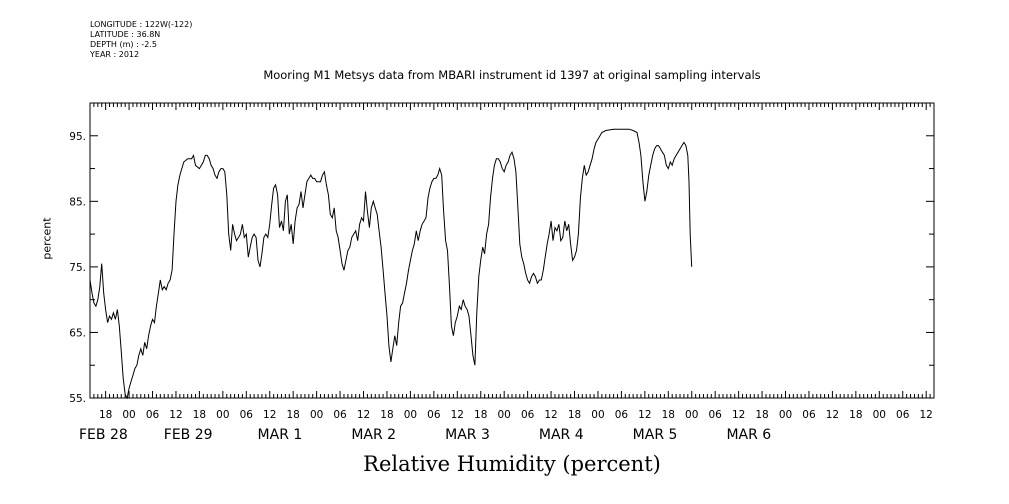  I want to click on day-label: MAR 3, so click(467, 435).